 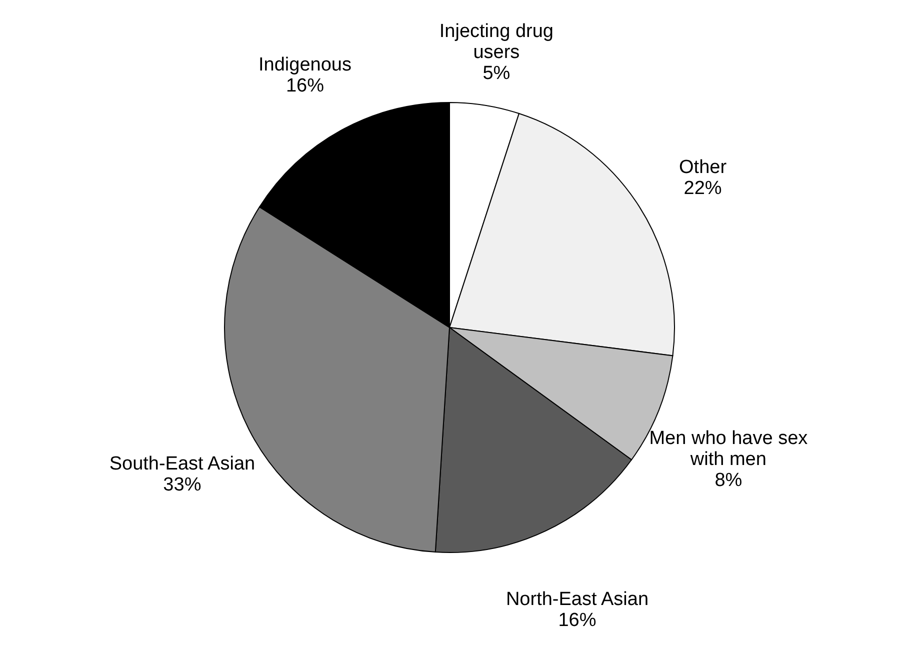 What do you see at coordinates (305, 65) in the screenshot?
I see `slice-label: Indigenous` at bounding box center [305, 65].